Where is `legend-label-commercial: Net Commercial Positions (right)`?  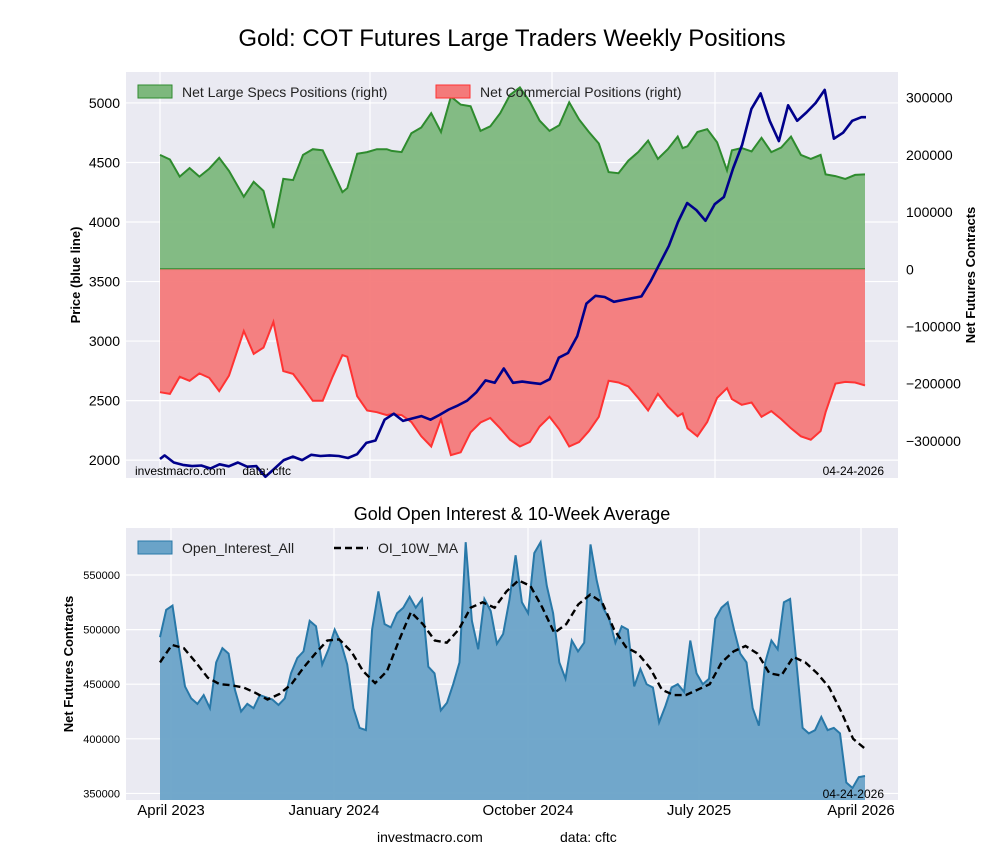 legend-label-commercial: Net Commercial Positions (right) is located at coordinates (581, 92).